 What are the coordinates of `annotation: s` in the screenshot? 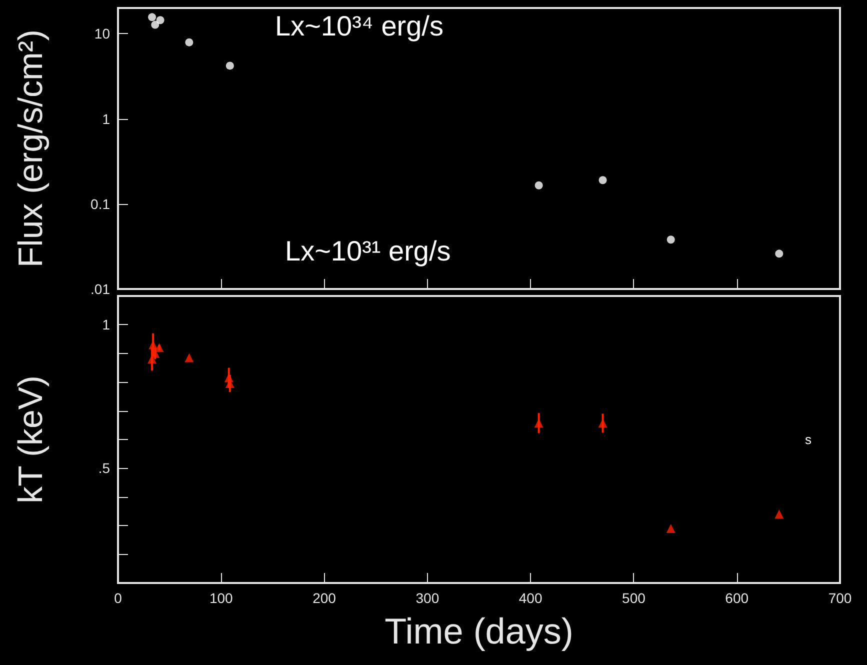 It's located at (808, 439).